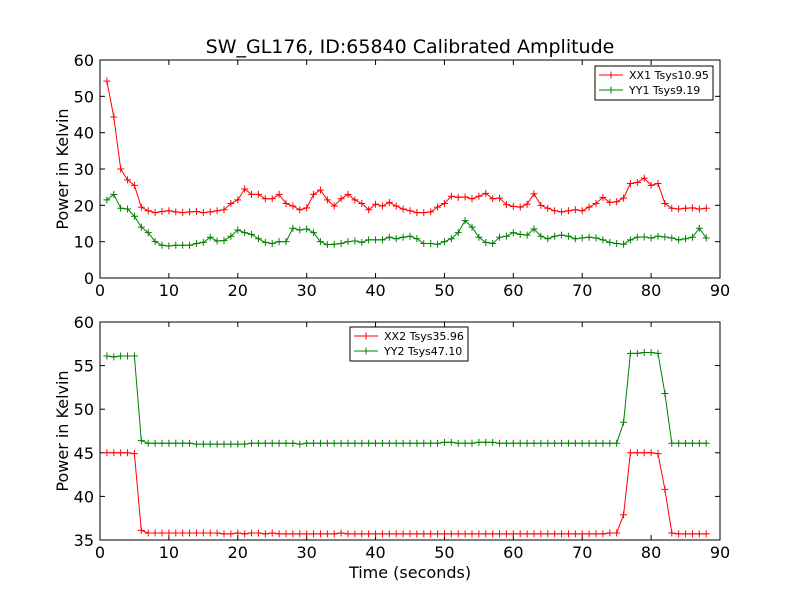  What do you see at coordinates (513, 290) in the screenshot?
I see `top-x-tick-label: 60` at bounding box center [513, 290].